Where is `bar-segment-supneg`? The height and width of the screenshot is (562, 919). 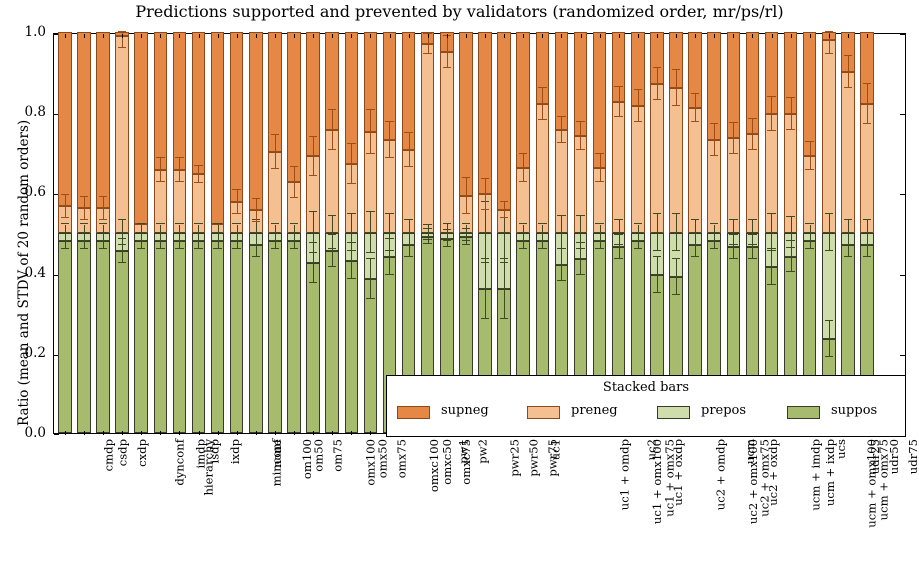 bar-segment-supneg is located at coordinates (809, 94).